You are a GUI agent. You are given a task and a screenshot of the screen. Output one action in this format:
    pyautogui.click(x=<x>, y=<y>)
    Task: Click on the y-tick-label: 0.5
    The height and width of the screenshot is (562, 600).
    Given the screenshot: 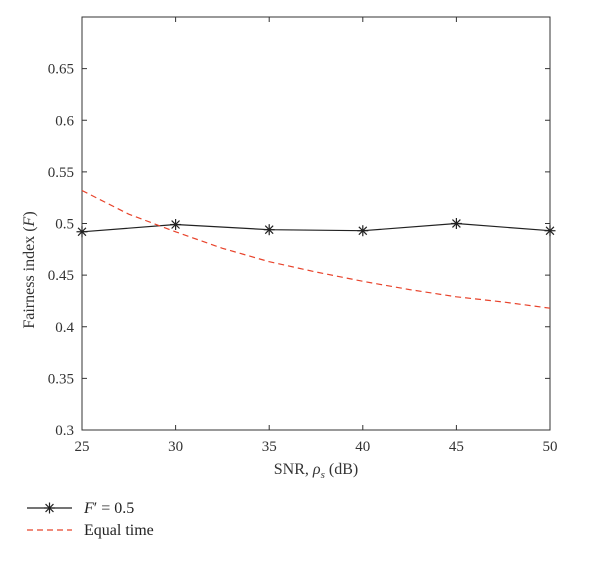 What is the action you would take?
    pyautogui.click(x=64, y=225)
    